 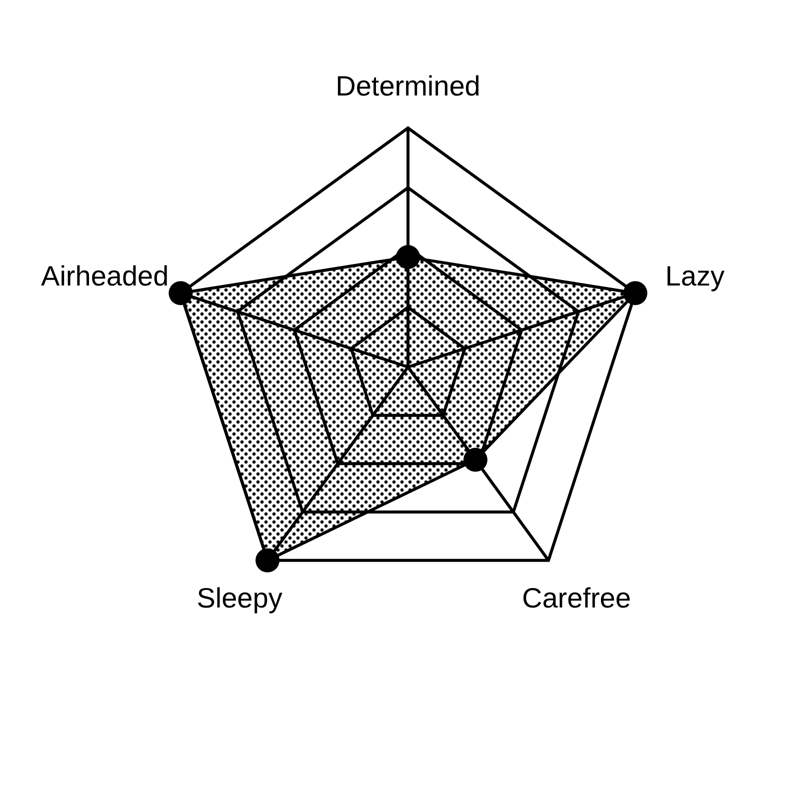 I want to click on spoke-label: Lazy, so click(x=694, y=276).